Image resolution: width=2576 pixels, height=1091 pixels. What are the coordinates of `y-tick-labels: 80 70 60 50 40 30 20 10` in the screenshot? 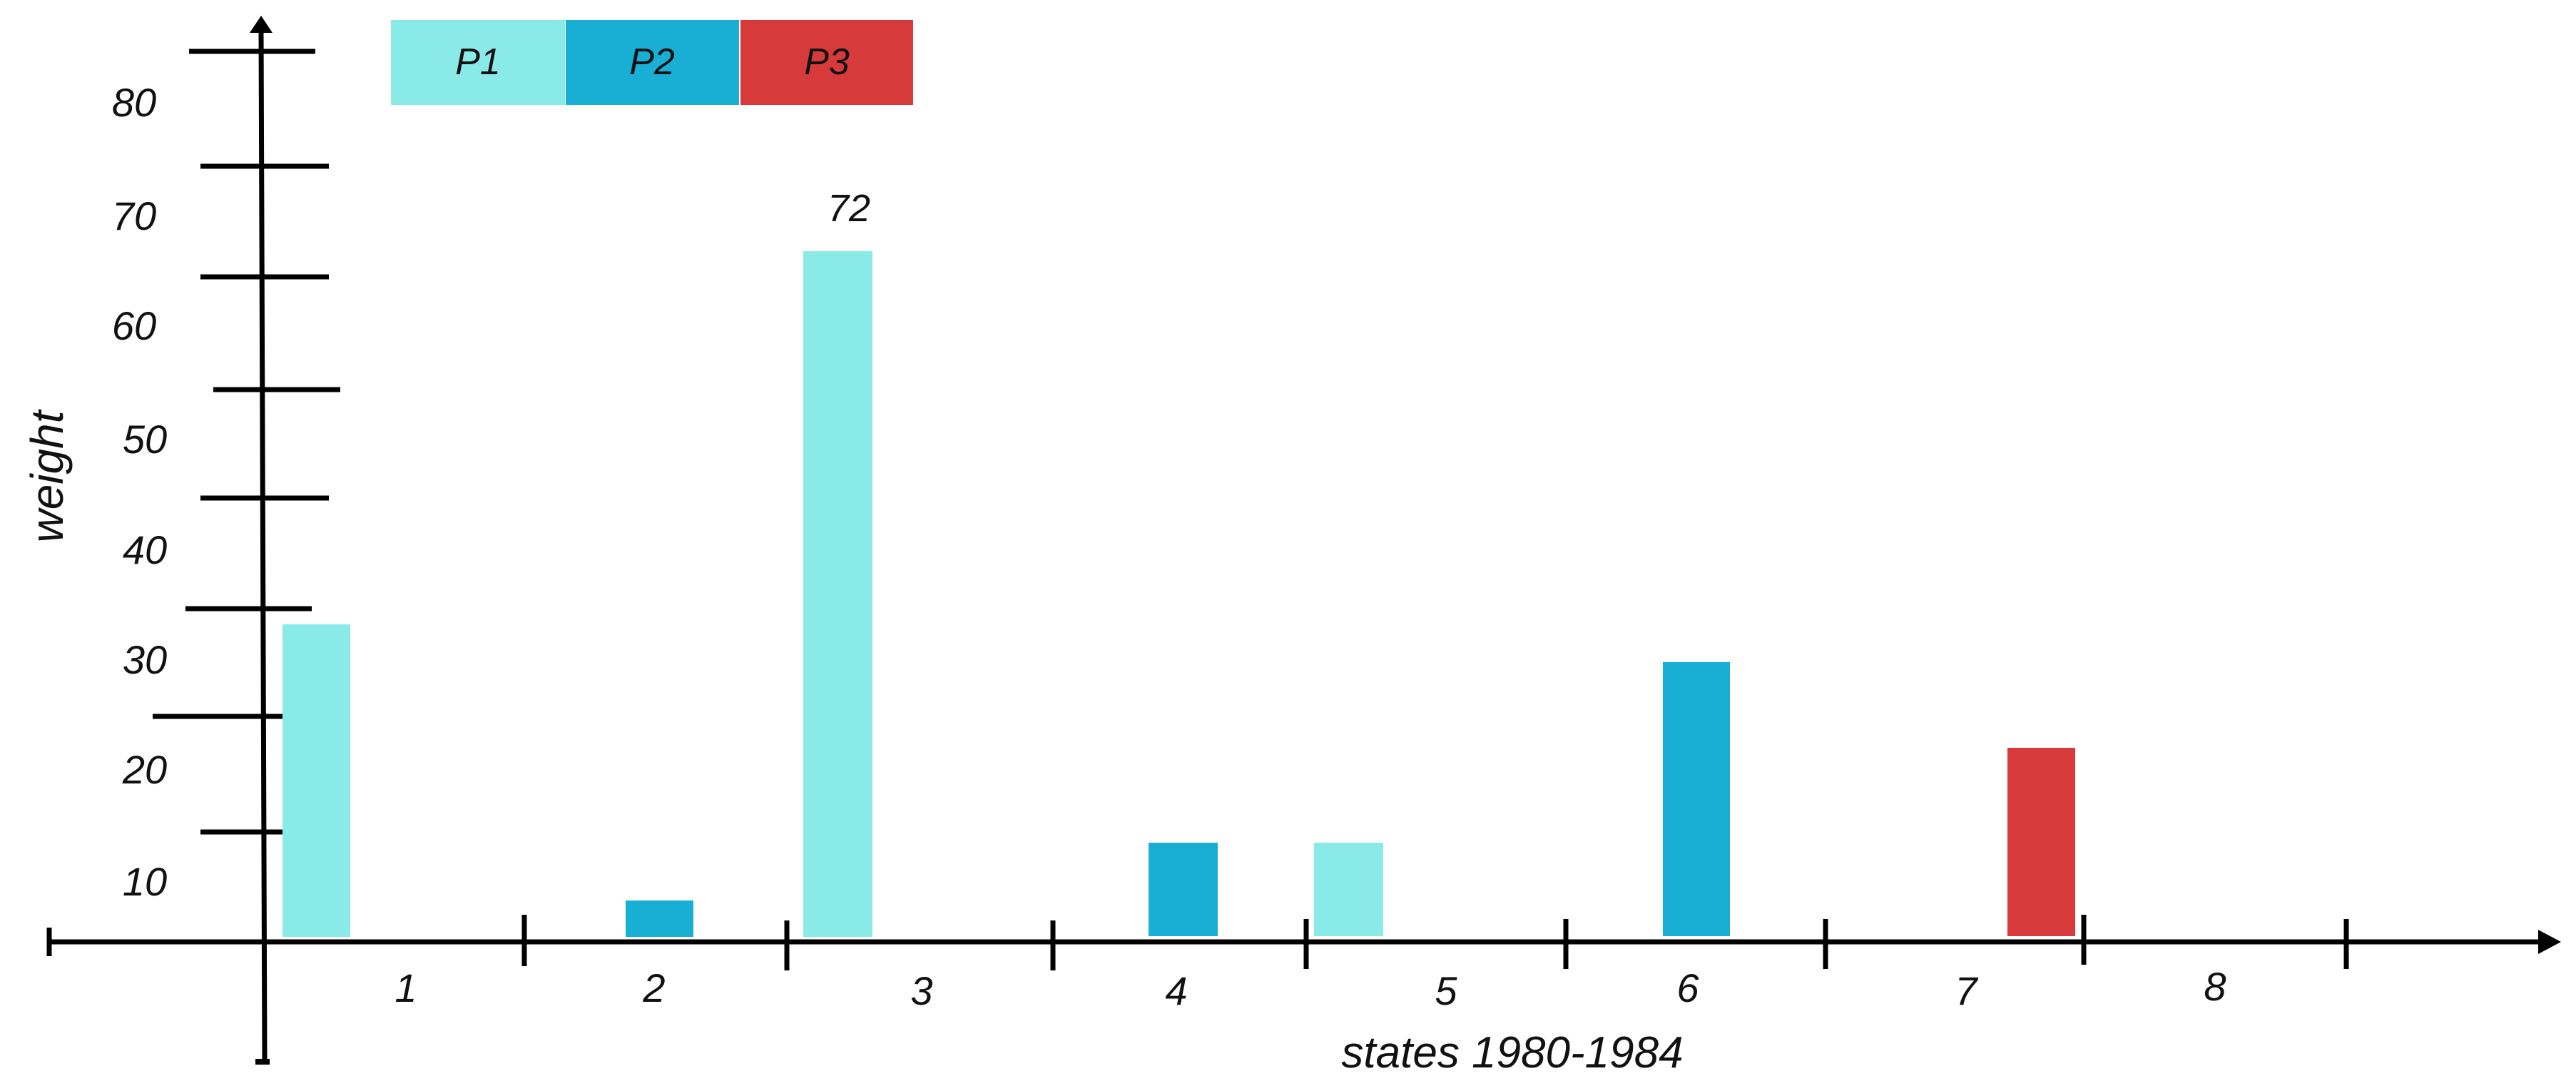 It's located at (139, 492).